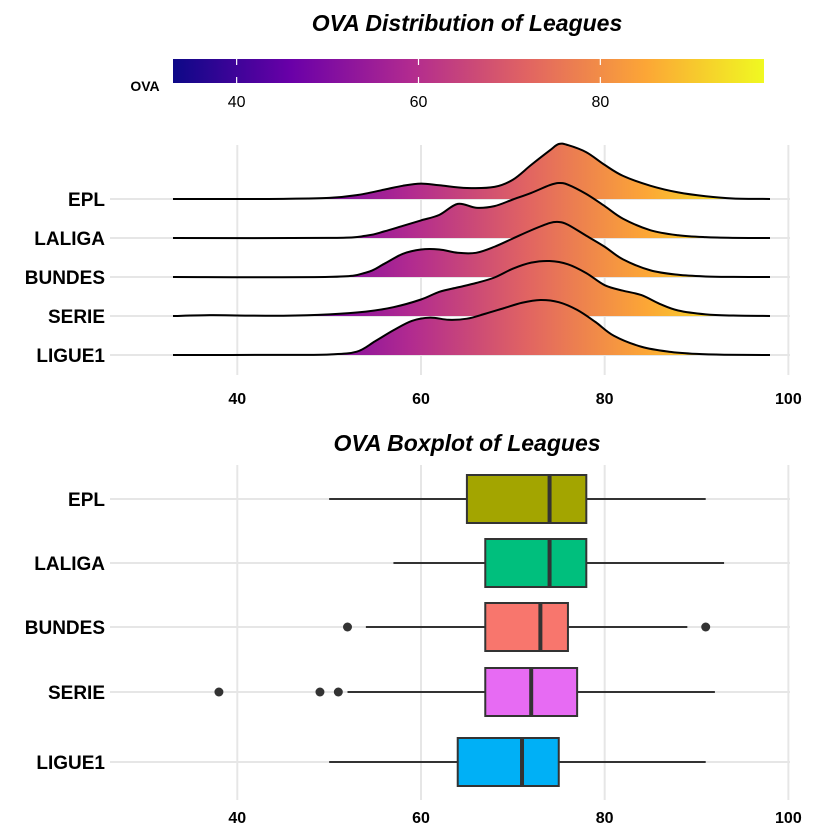 The image size is (840, 840). Describe the element at coordinates (788, 399) in the screenshot. I see `ridgeline-x-tick: 100` at that location.